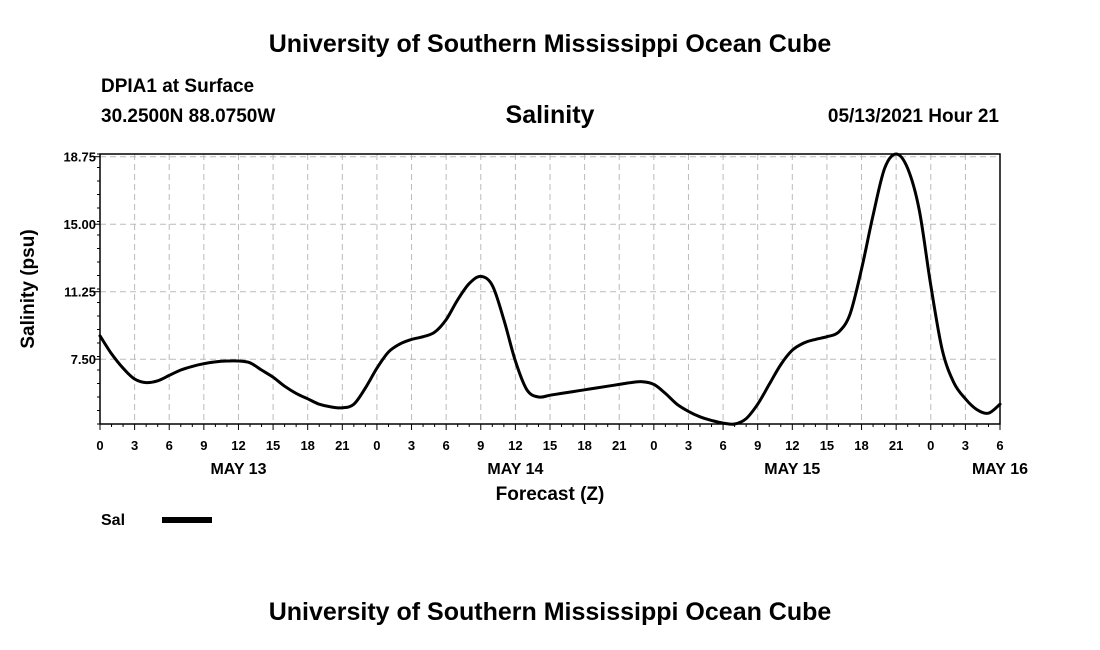 The width and height of the screenshot is (1100, 650). Describe the element at coordinates (113, 520) in the screenshot. I see `legend-label: Sal` at that location.